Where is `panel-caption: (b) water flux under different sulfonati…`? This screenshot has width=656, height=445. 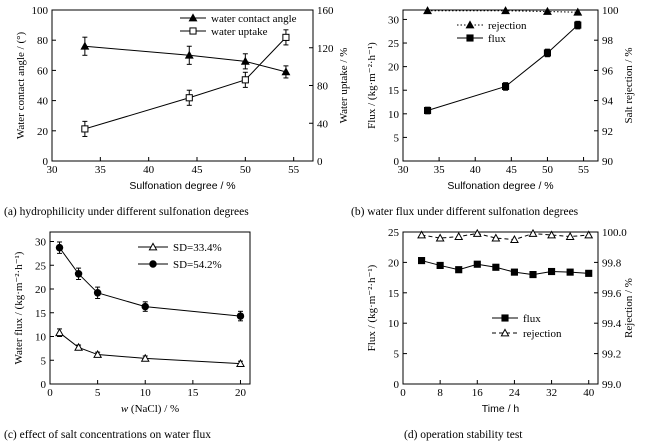
panel-caption: (b) water flux under different sulfonati… is located at coordinates (465, 212).